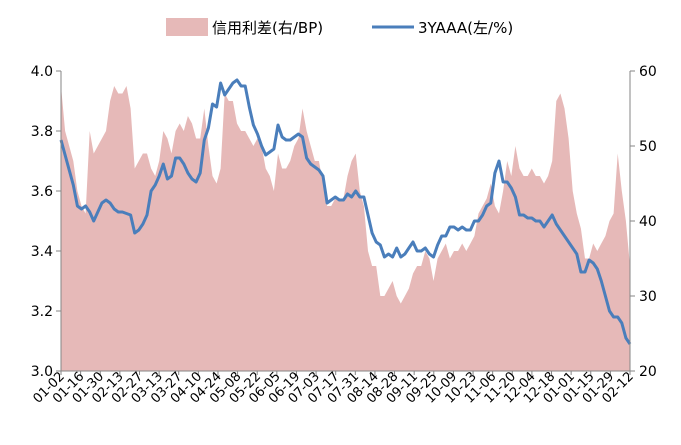  I want to click on y-right-tick-label: 40, so click(648, 222).